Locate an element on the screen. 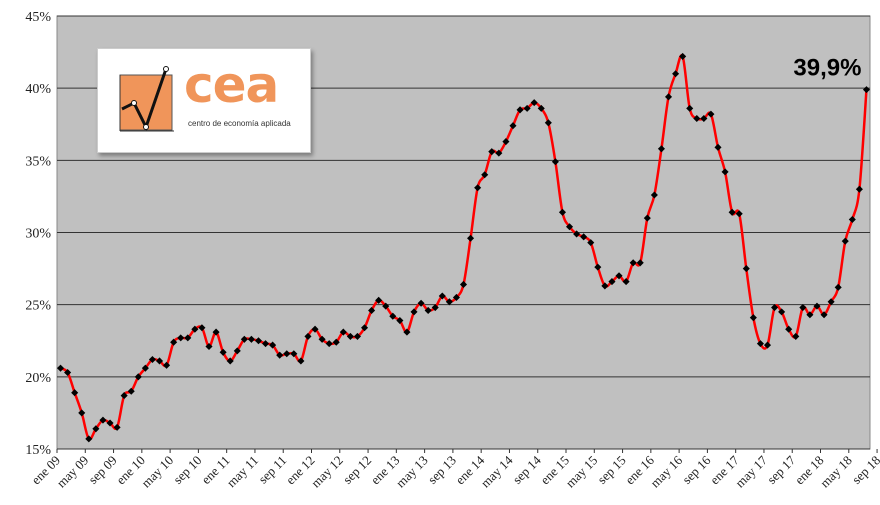 The image size is (880, 505). x-tick-label: may 12 is located at coordinates (327, 472).